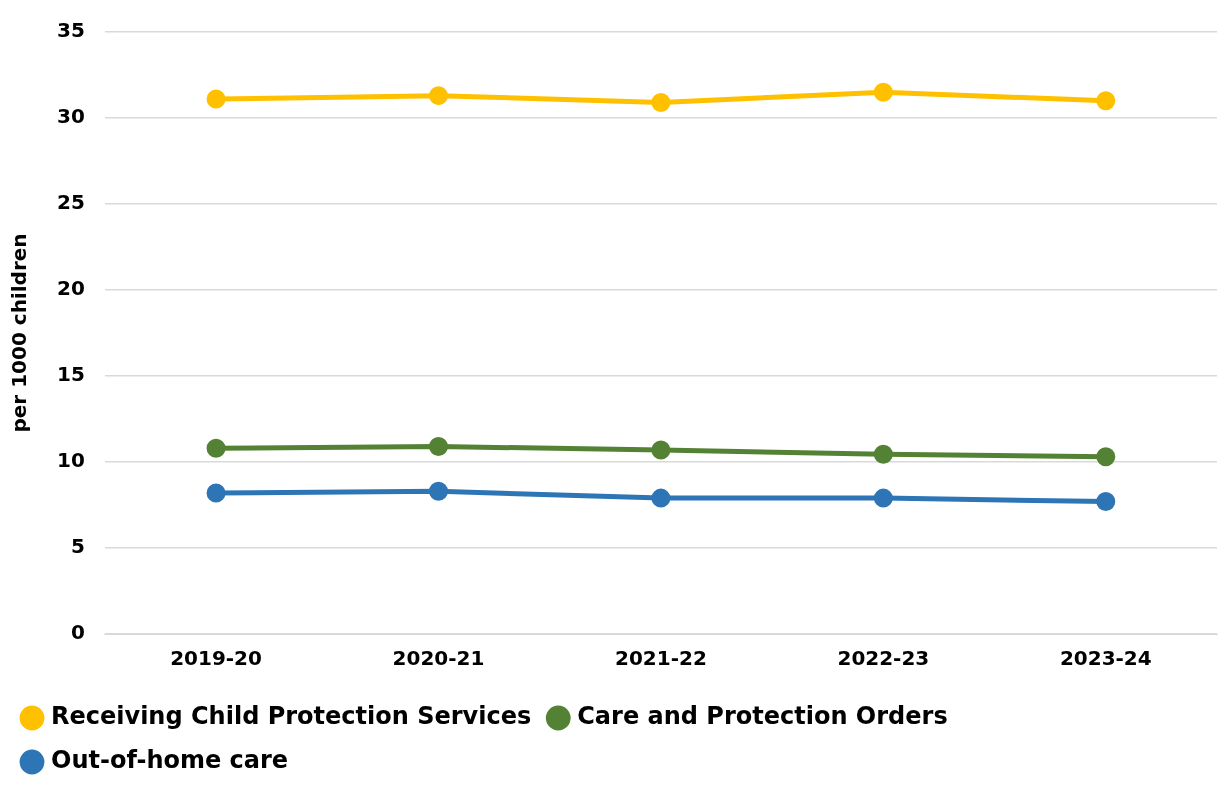 The height and width of the screenshot is (789, 1229). Describe the element at coordinates (883, 658) in the screenshot. I see `x-tick-label: 2022-23` at that location.